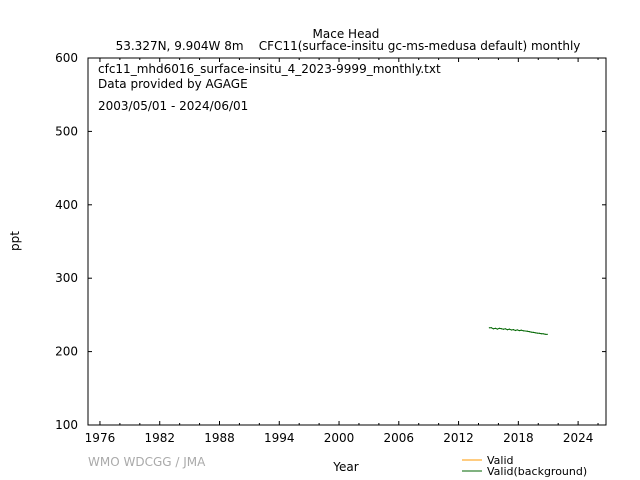  What do you see at coordinates (537, 471) in the screenshot?
I see `legend-label-valid-background: Valid(background)` at bounding box center [537, 471].